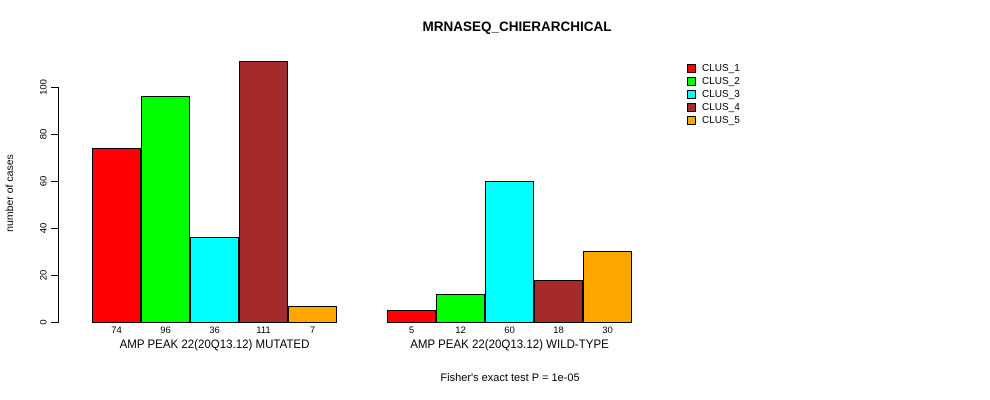  I want to click on y-tick-label: 100, so click(44, 87).